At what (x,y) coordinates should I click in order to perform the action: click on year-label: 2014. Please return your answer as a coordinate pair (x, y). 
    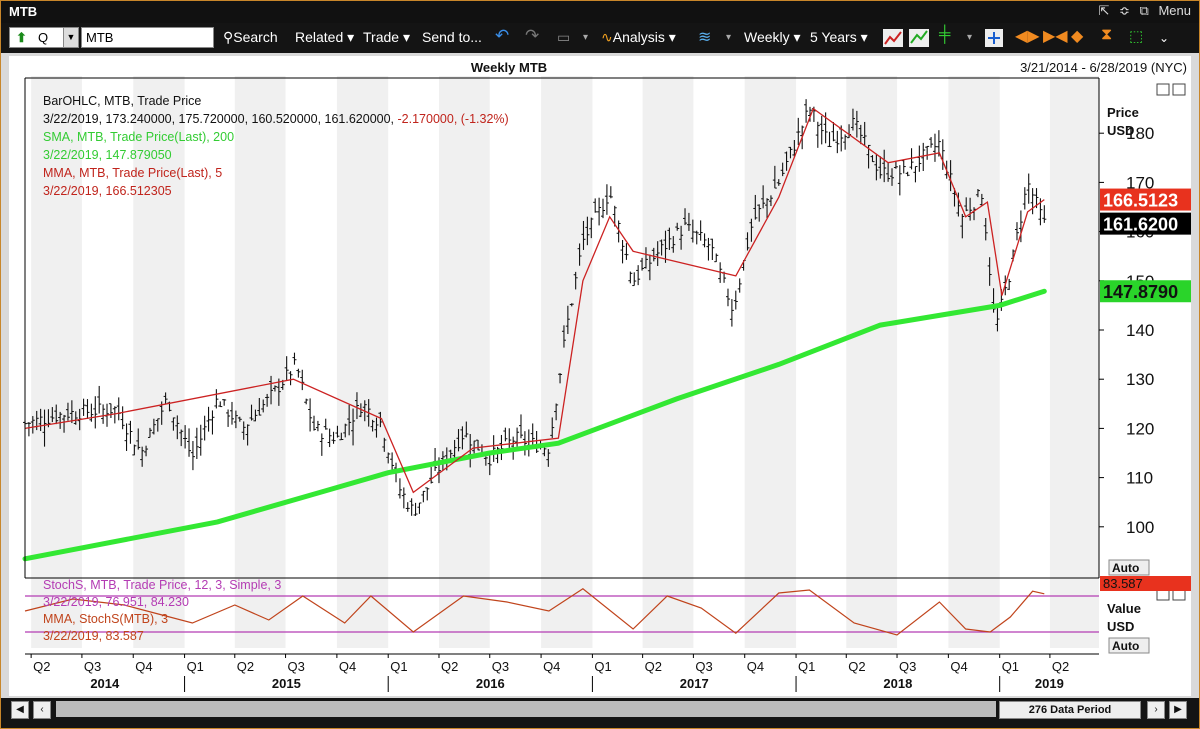
    Looking at the image, I should click on (105, 683).